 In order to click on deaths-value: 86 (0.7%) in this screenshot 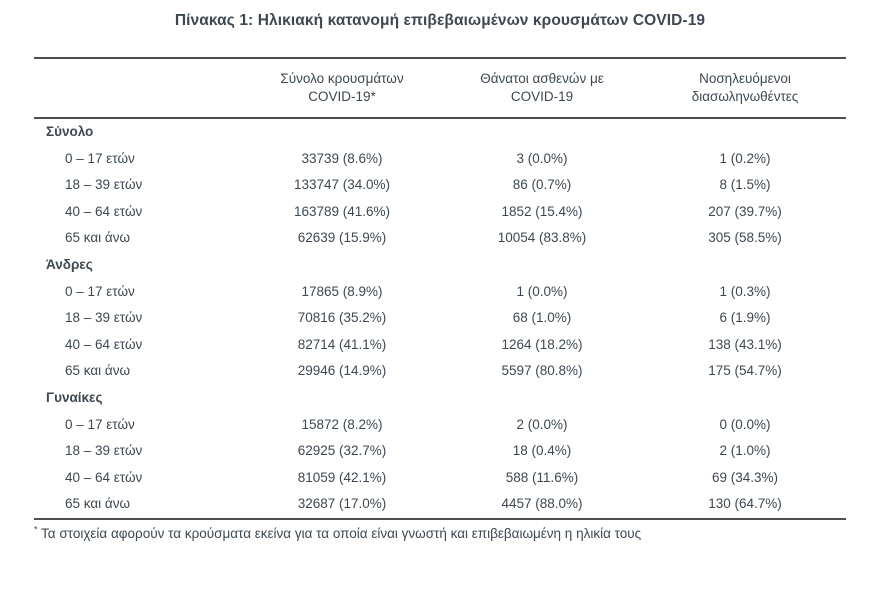, I will do `click(542, 185)`.